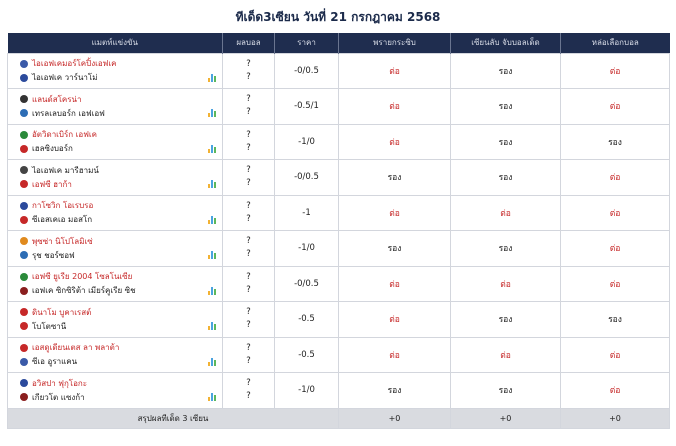 Image resolution: width=676 pixels, height=446 pixels. Describe the element at coordinates (115, 354) in the screenshot. I see `match-cell: เอสดูเดียนเตส ลา พลาต้า ซีเอ อูราแคน` at that location.